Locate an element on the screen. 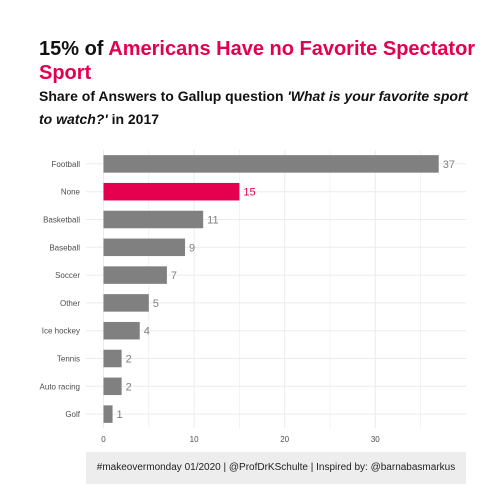 The height and width of the screenshot is (504, 504). category-label: Golf is located at coordinates (72, 414).